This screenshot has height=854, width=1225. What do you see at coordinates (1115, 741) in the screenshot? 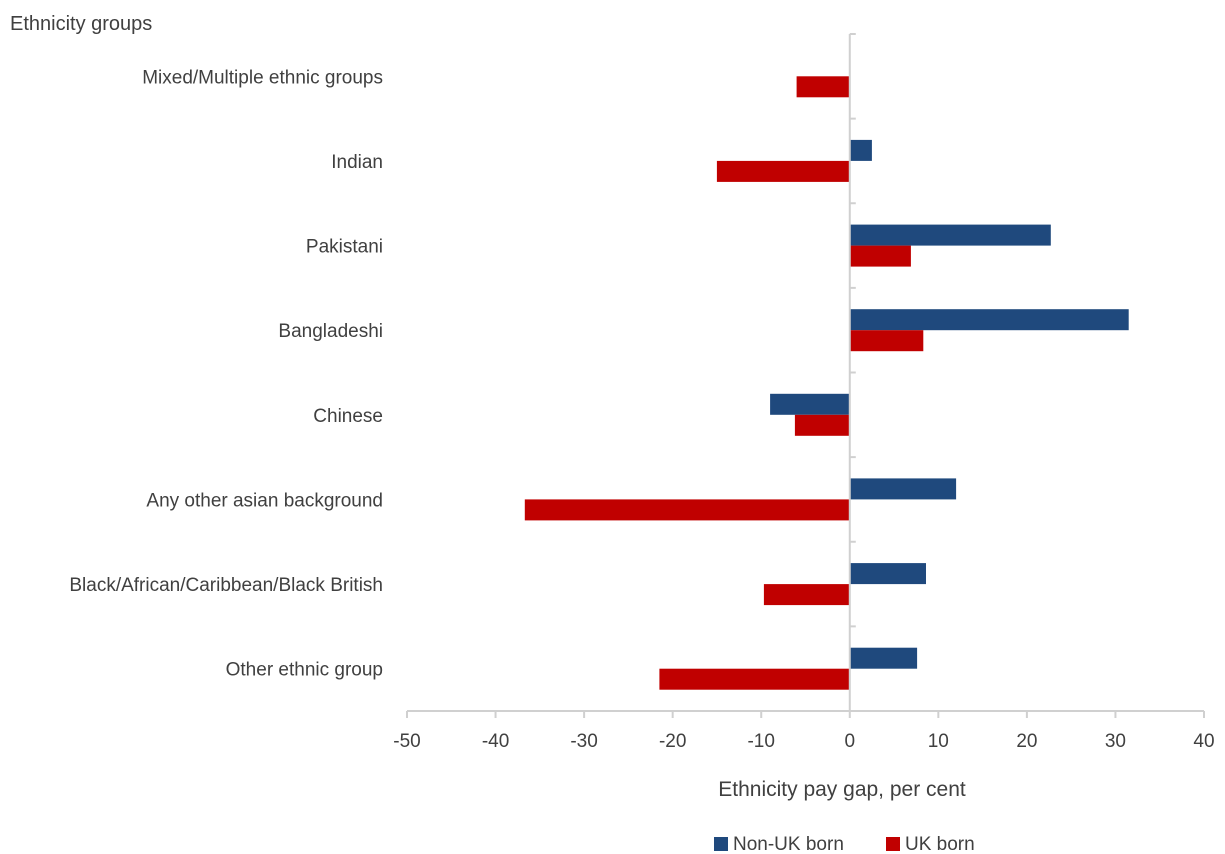
I see `x-tick-label: 30` at bounding box center [1115, 741].